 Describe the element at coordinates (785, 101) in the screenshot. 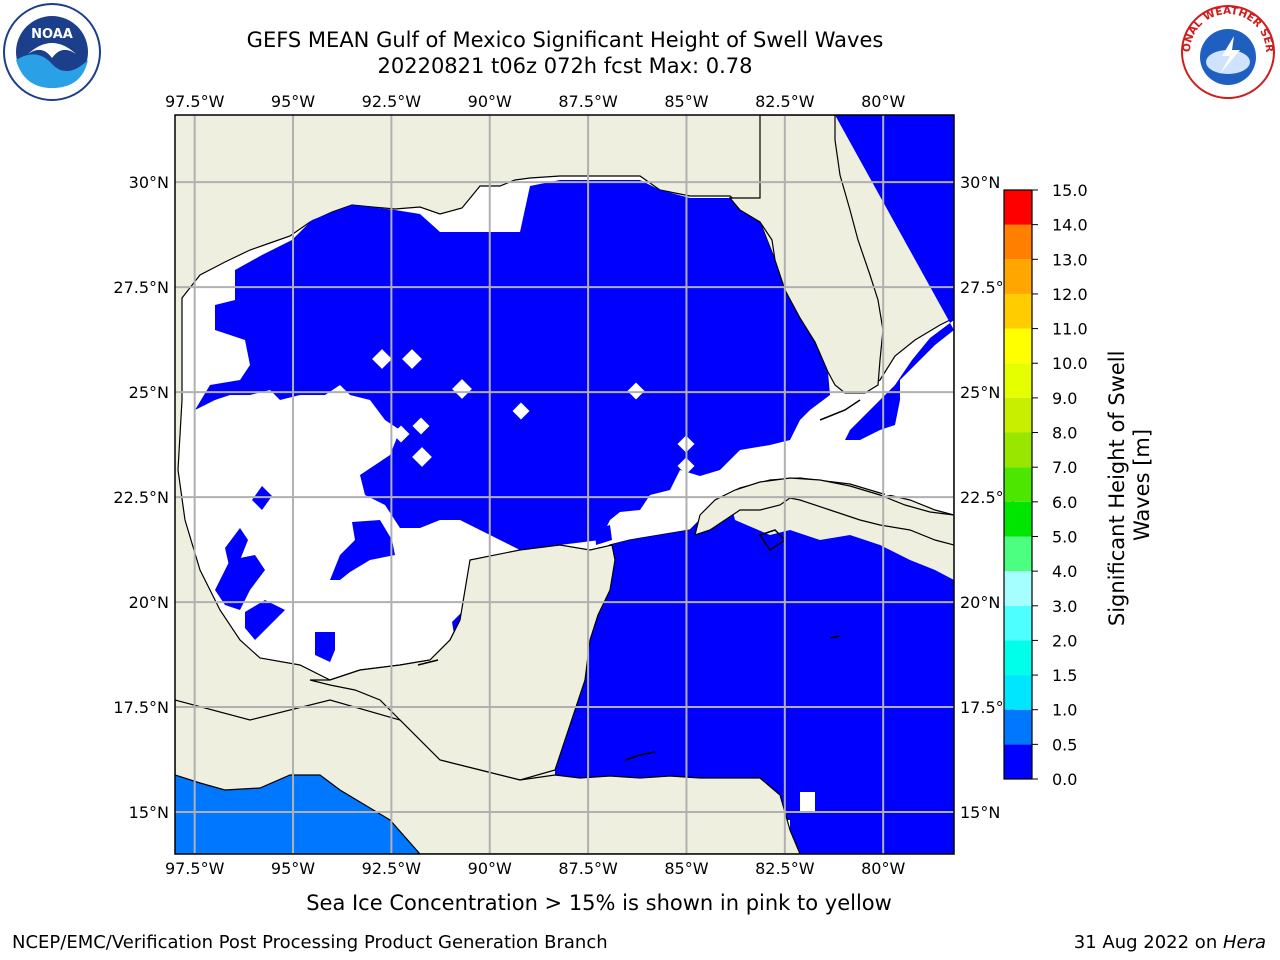

I see `lon-label-top: 82.5°W` at that location.